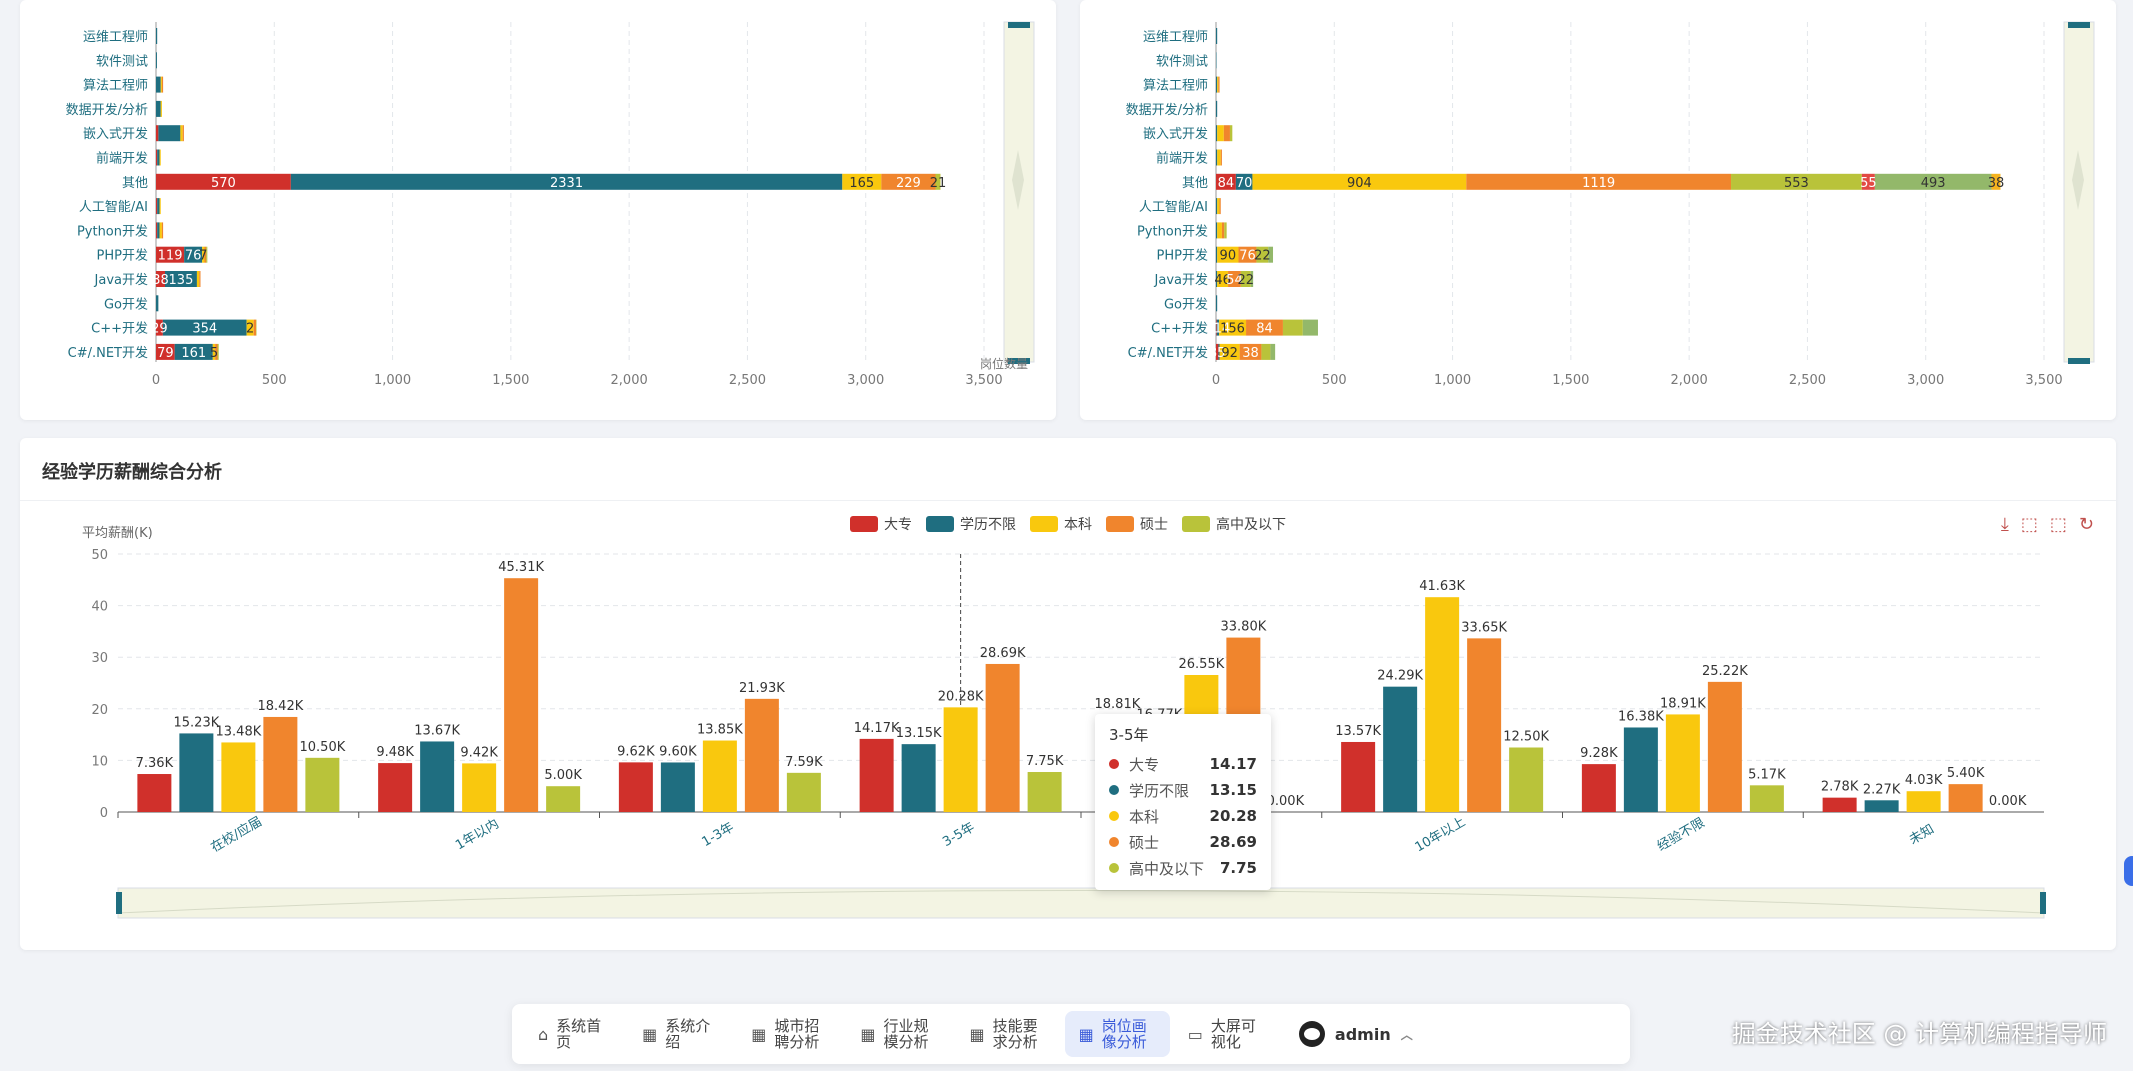 This screenshot has height=1071, width=2133. Describe the element at coordinates (1311, 1034) in the screenshot. I see `avatar` at that location.